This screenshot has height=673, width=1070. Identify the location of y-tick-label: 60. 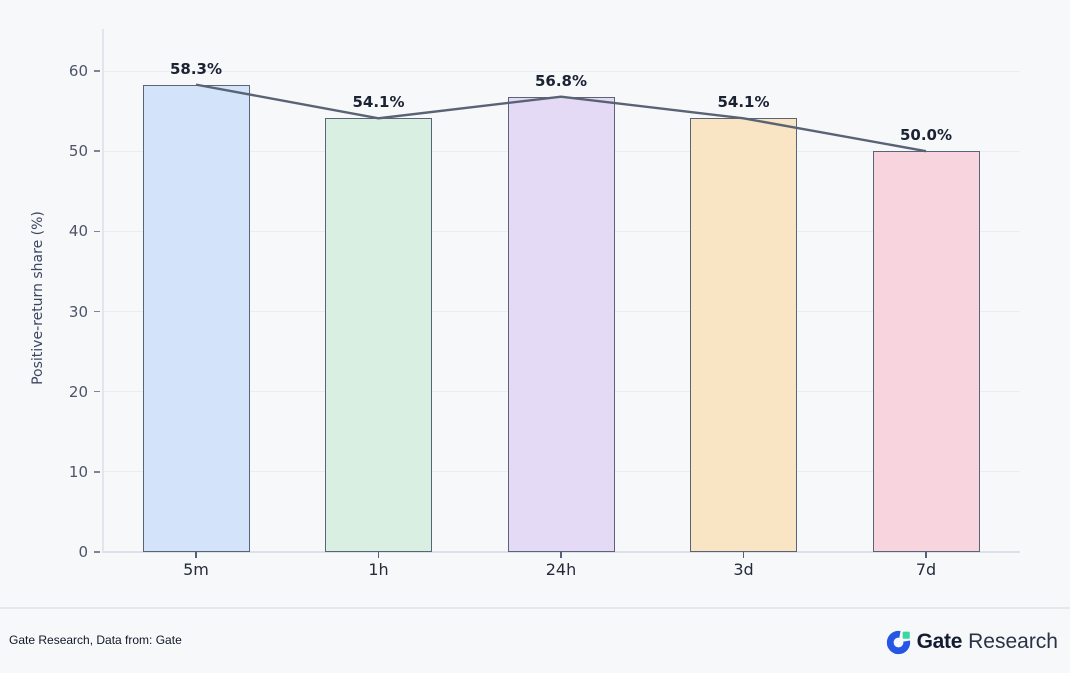
(78, 71).